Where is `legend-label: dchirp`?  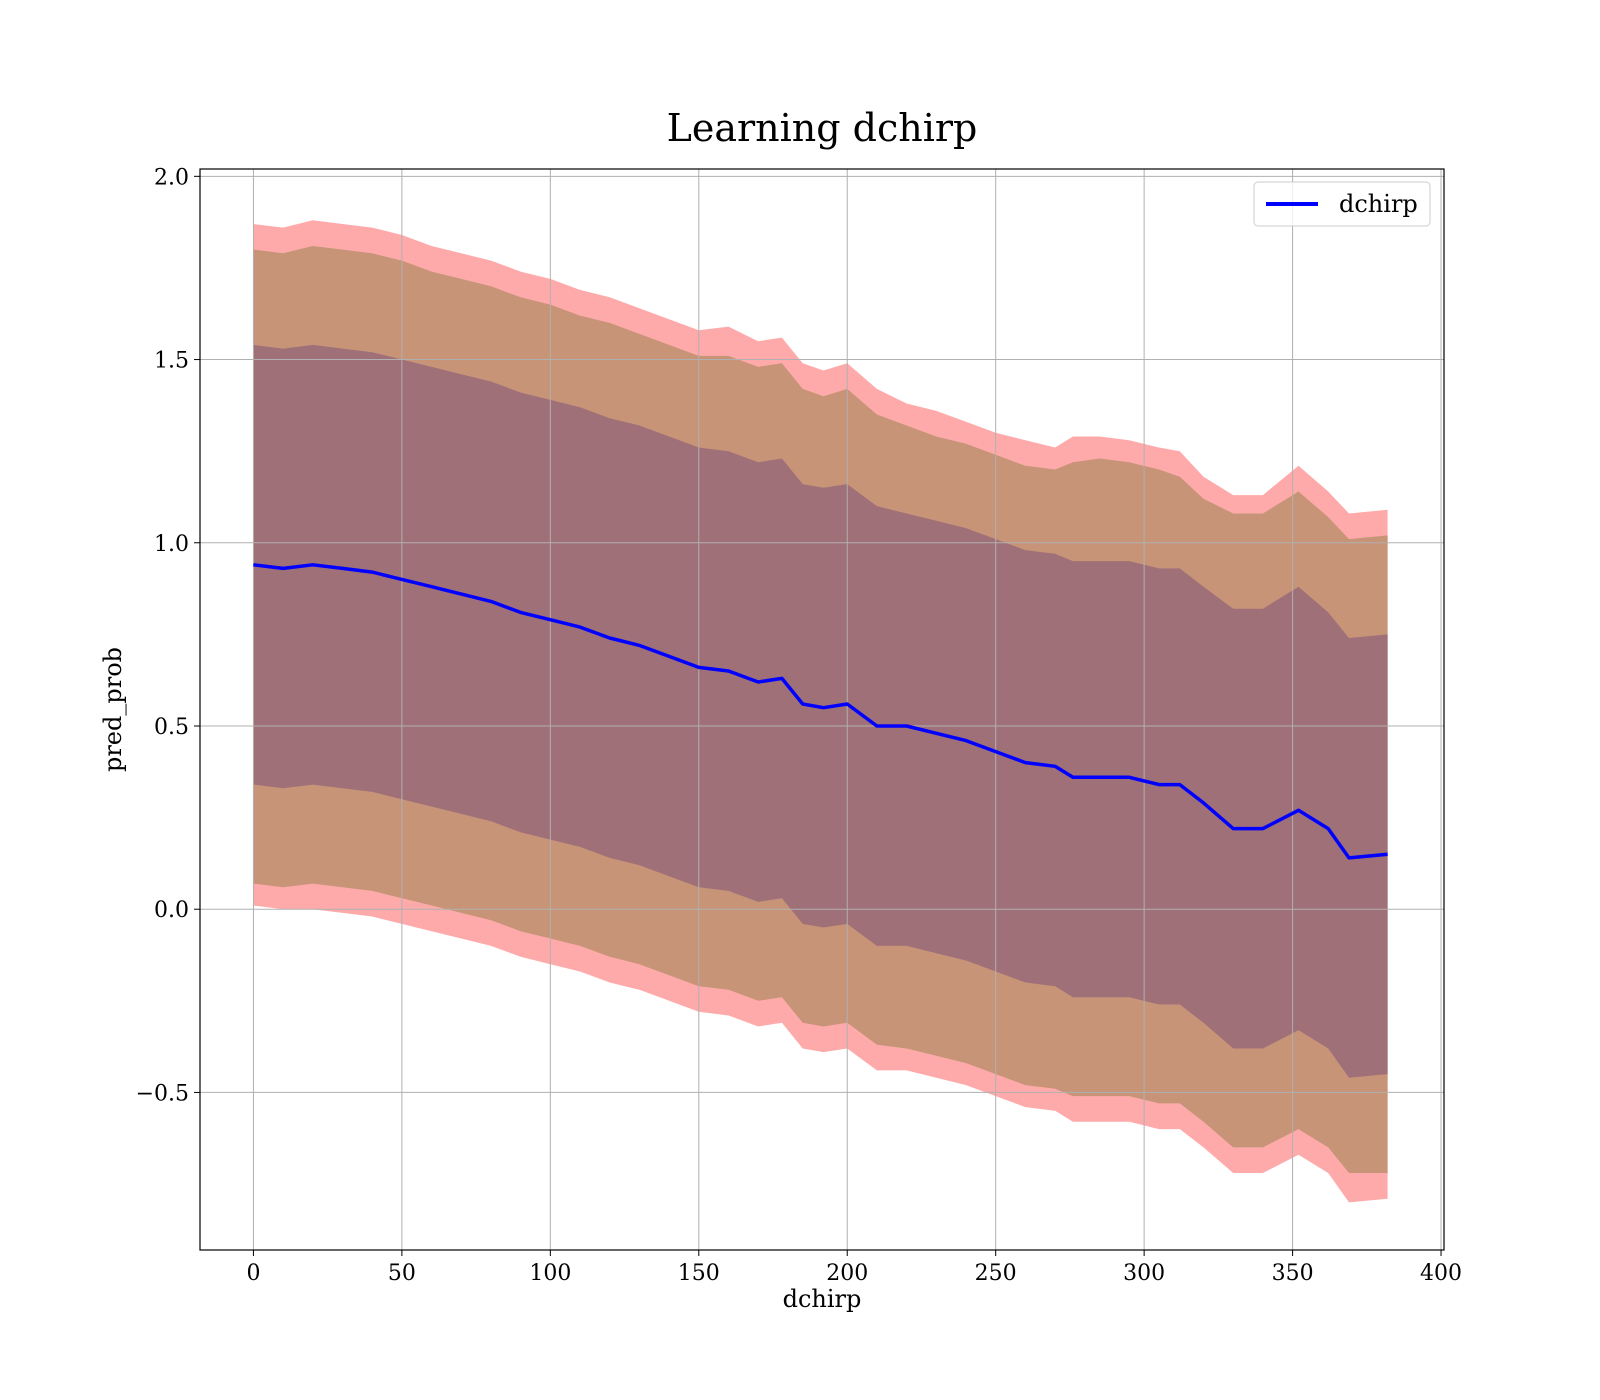
legend-label: dchirp is located at coordinates (1378, 204).